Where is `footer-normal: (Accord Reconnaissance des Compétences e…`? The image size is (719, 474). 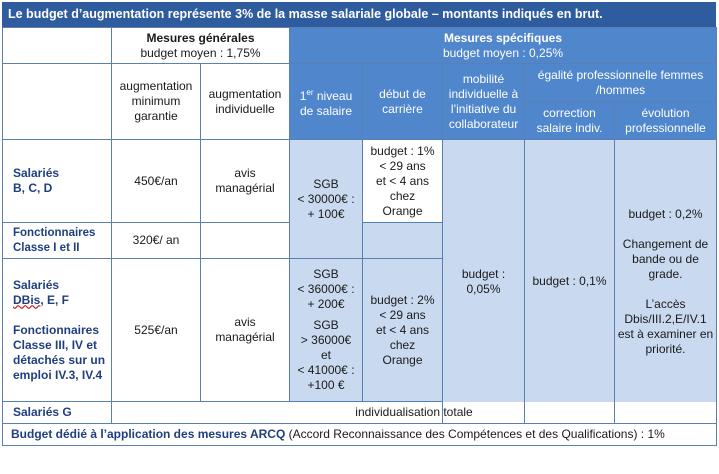 footer-normal: (Accord Reconnaissance des Compétences e… is located at coordinates (475, 434).